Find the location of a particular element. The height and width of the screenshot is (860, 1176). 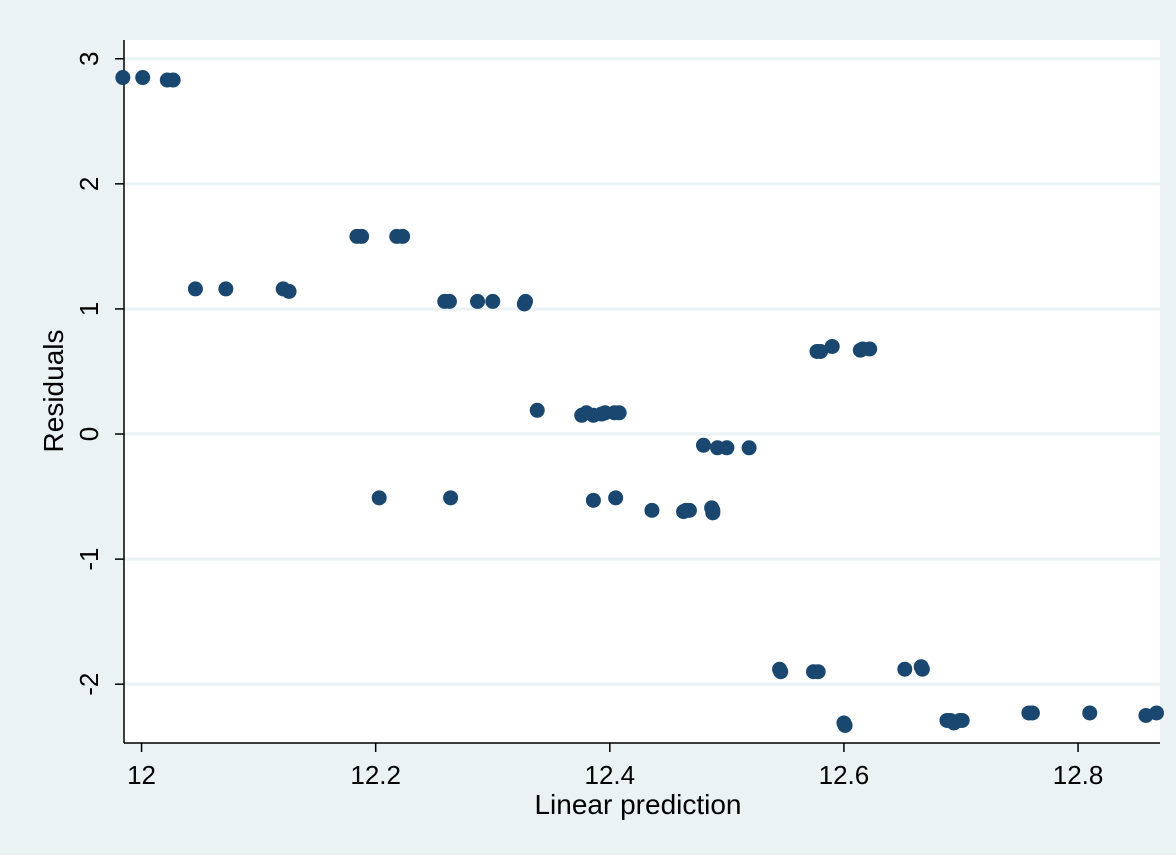

x-axis-label: Linear prediction is located at coordinates (637, 804).